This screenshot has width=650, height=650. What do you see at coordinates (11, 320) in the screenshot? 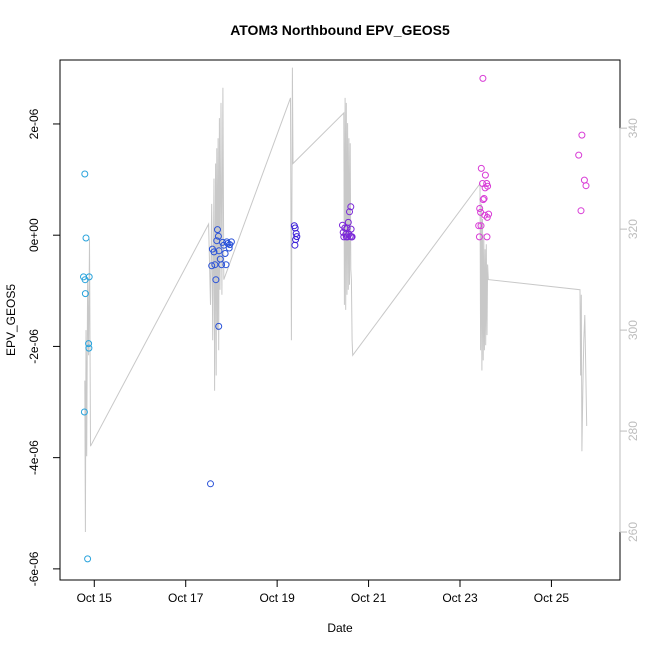
I see `y-axis-label: EPV_GEOS5` at bounding box center [11, 320].